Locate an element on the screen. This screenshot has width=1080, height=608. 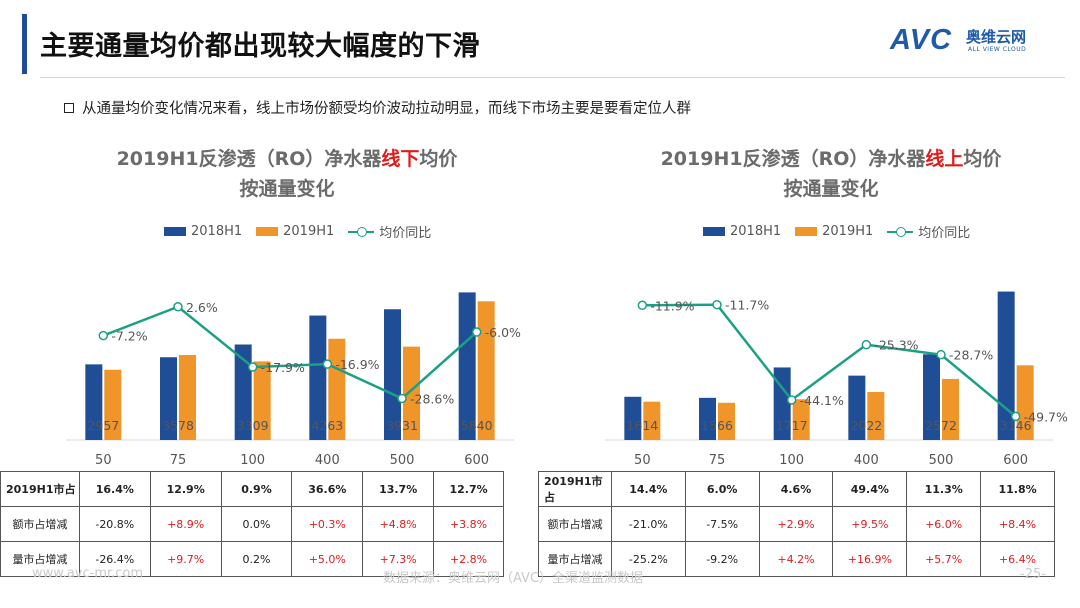
table-cell: 36.6% is located at coordinates (327, 489).